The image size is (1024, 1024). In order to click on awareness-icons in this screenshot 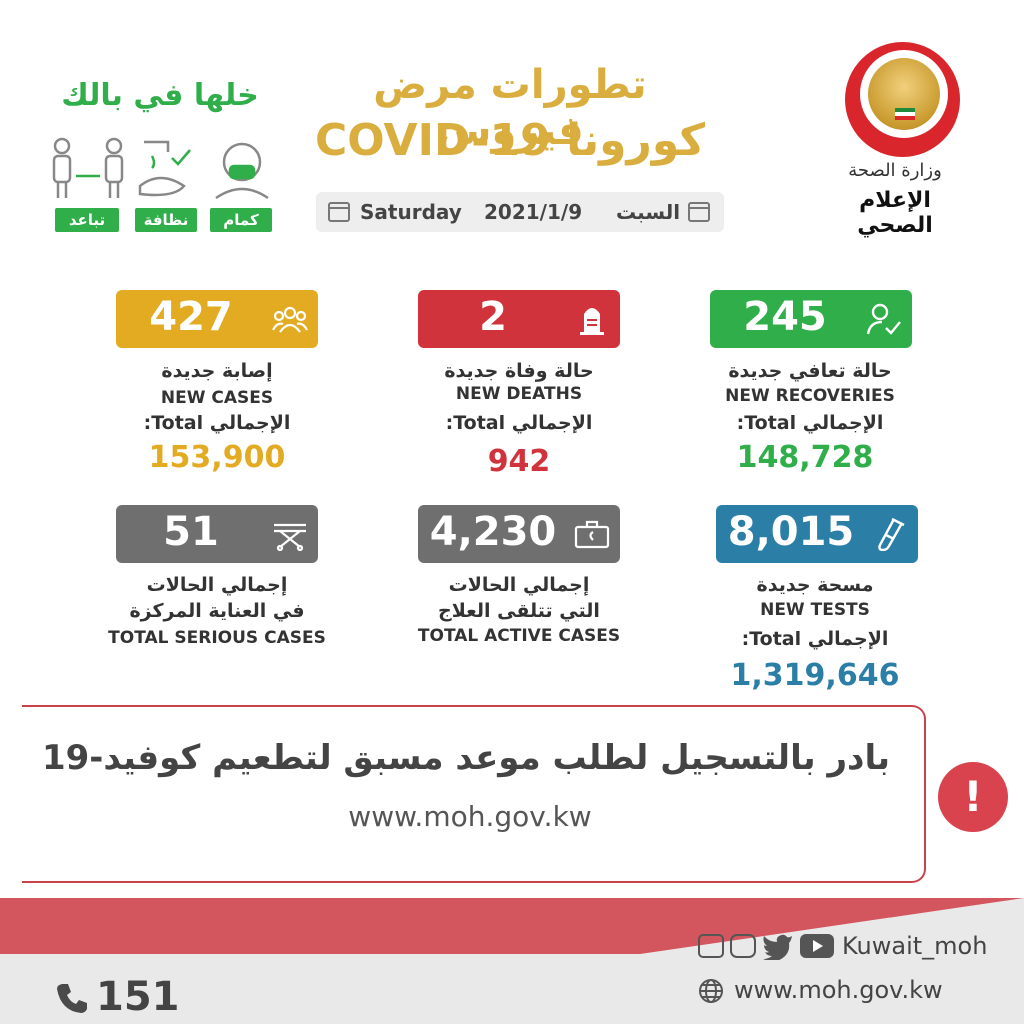, I will do `click(160, 168)`.